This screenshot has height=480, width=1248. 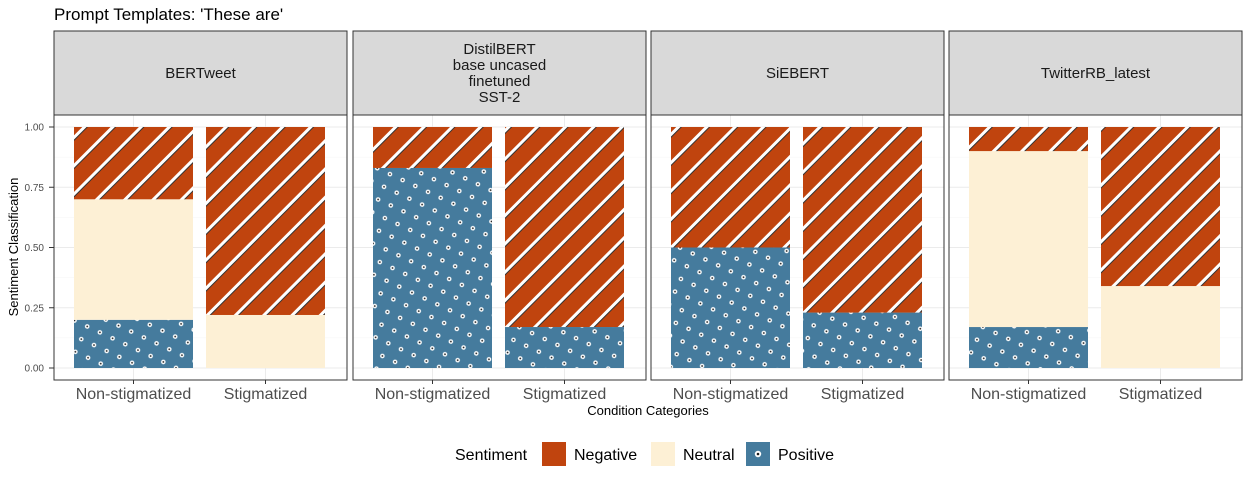 I want to click on y-tick-label: 1.00, so click(x=35, y=128).